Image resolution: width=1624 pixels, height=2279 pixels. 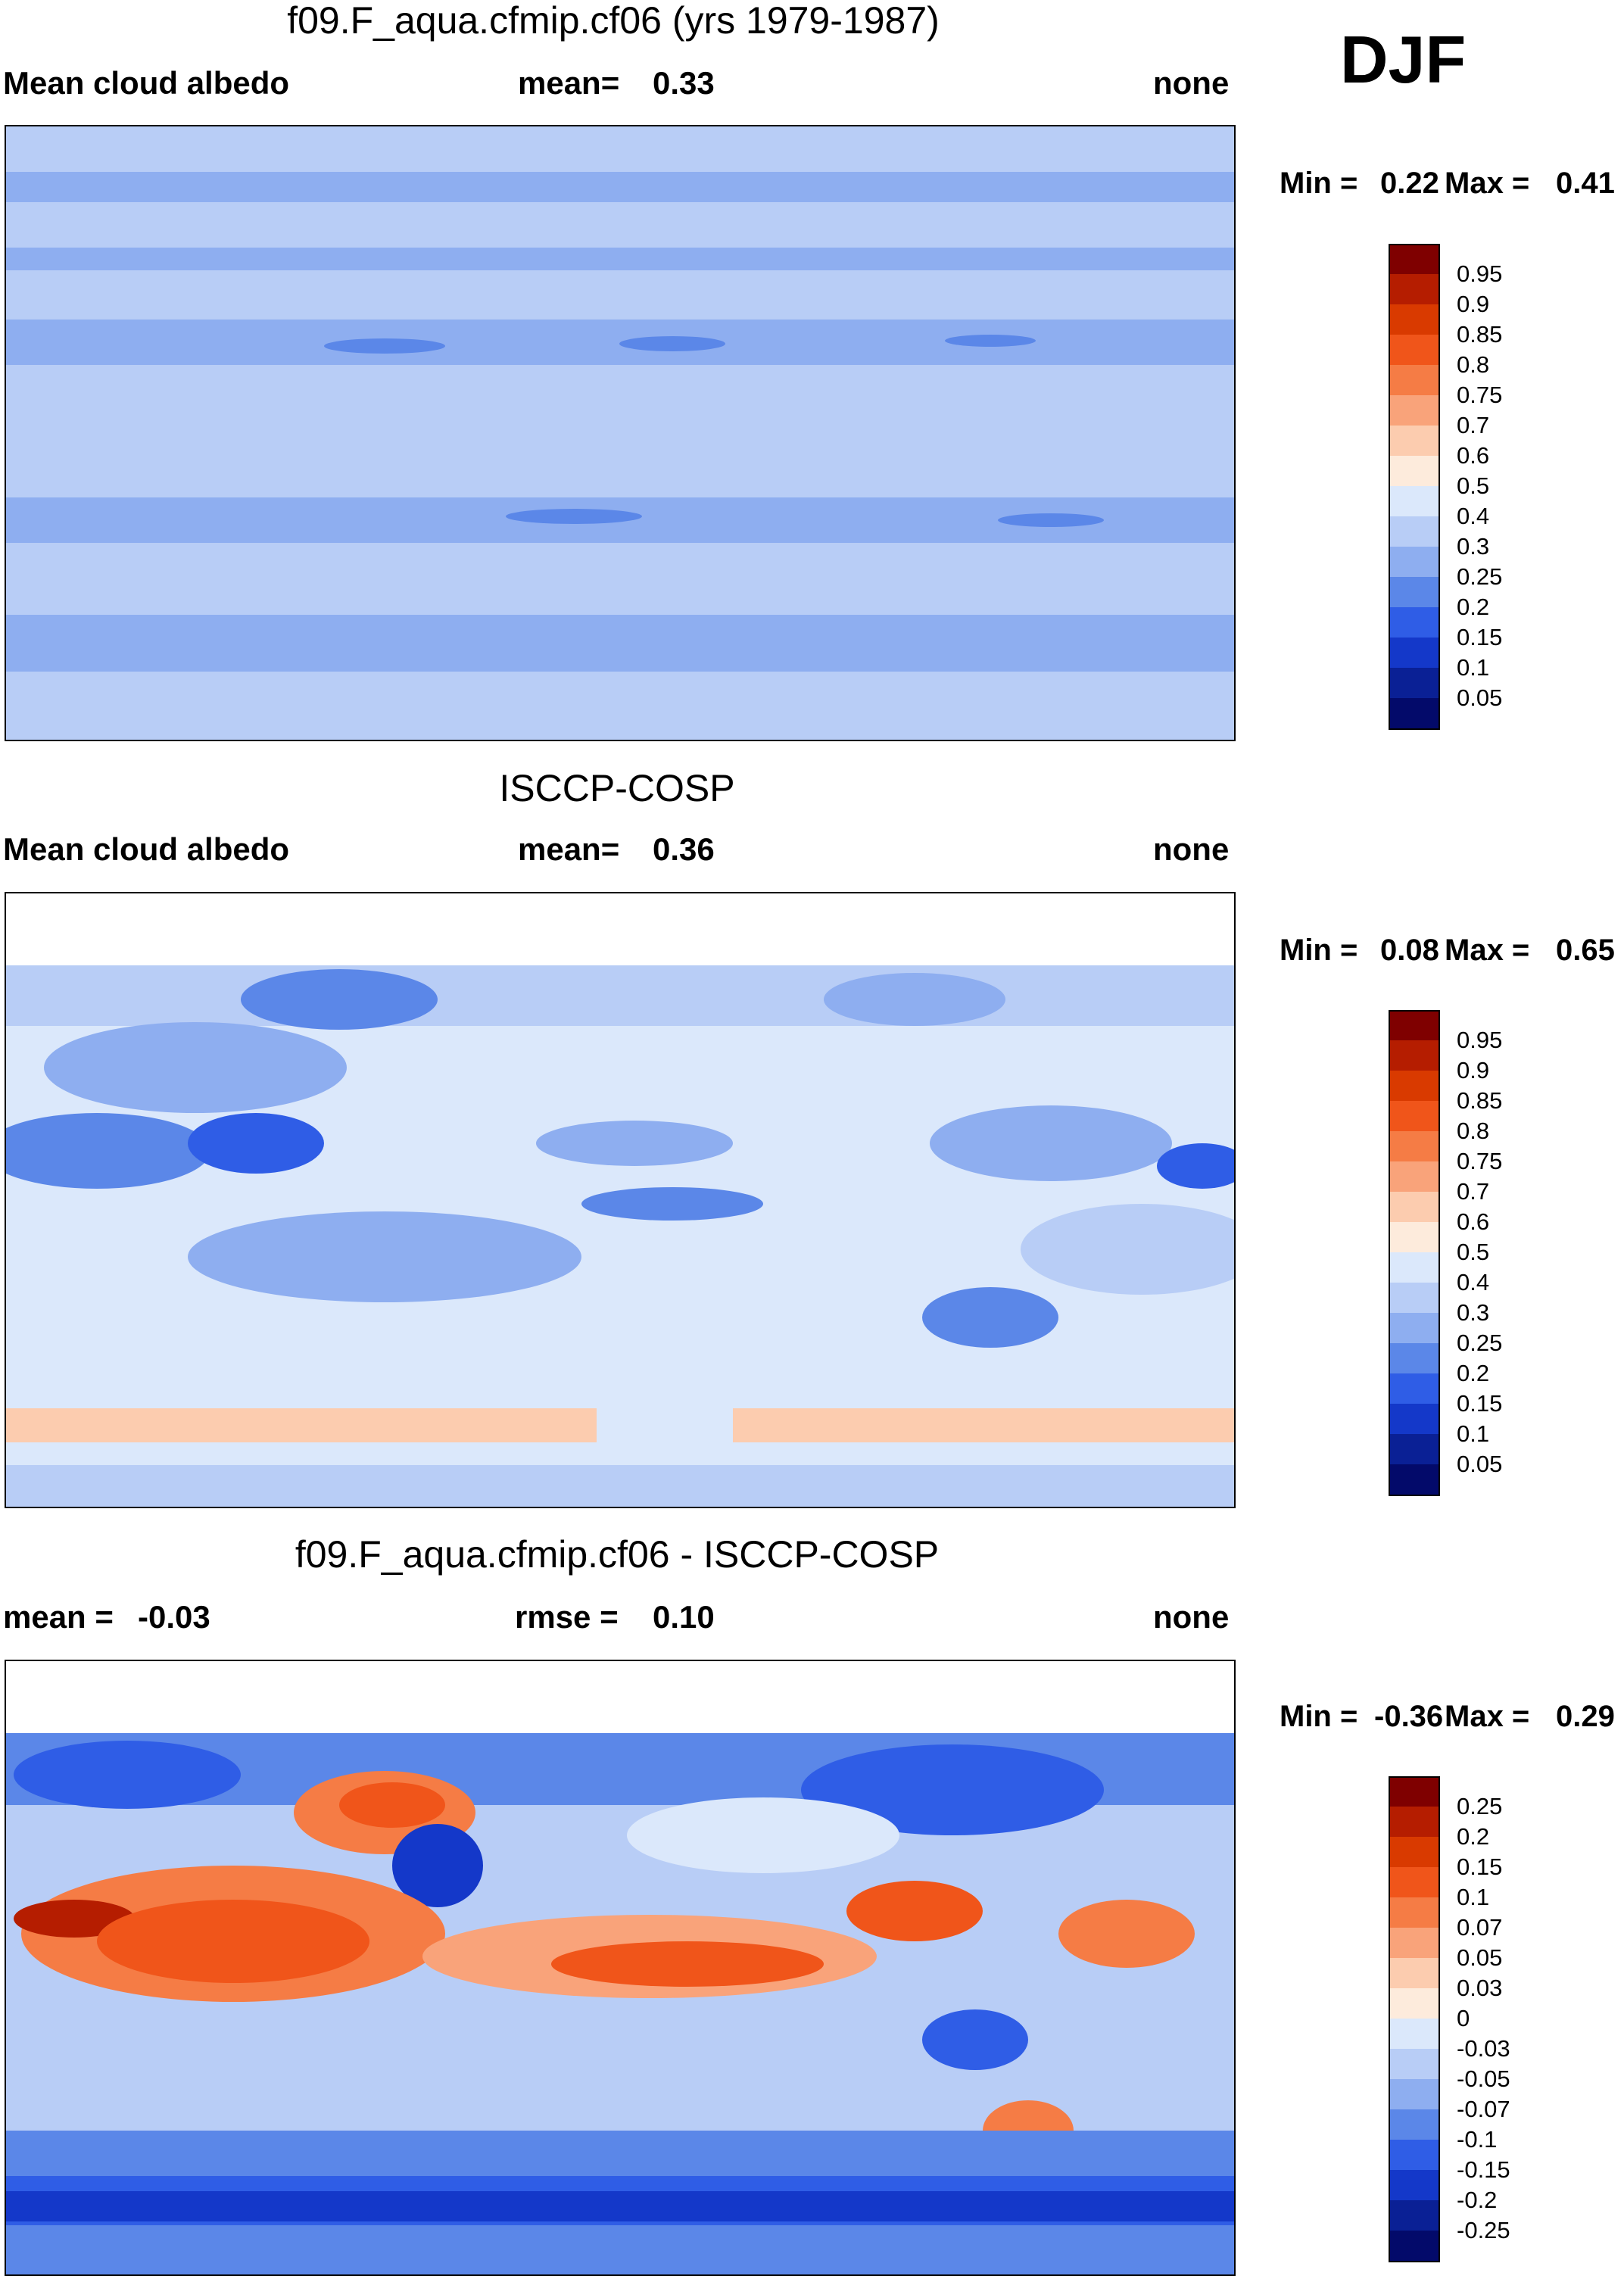 What do you see at coordinates (684, 83) in the screenshot?
I see `panel-1-mean-value: 0.33` at bounding box center [684, 83].